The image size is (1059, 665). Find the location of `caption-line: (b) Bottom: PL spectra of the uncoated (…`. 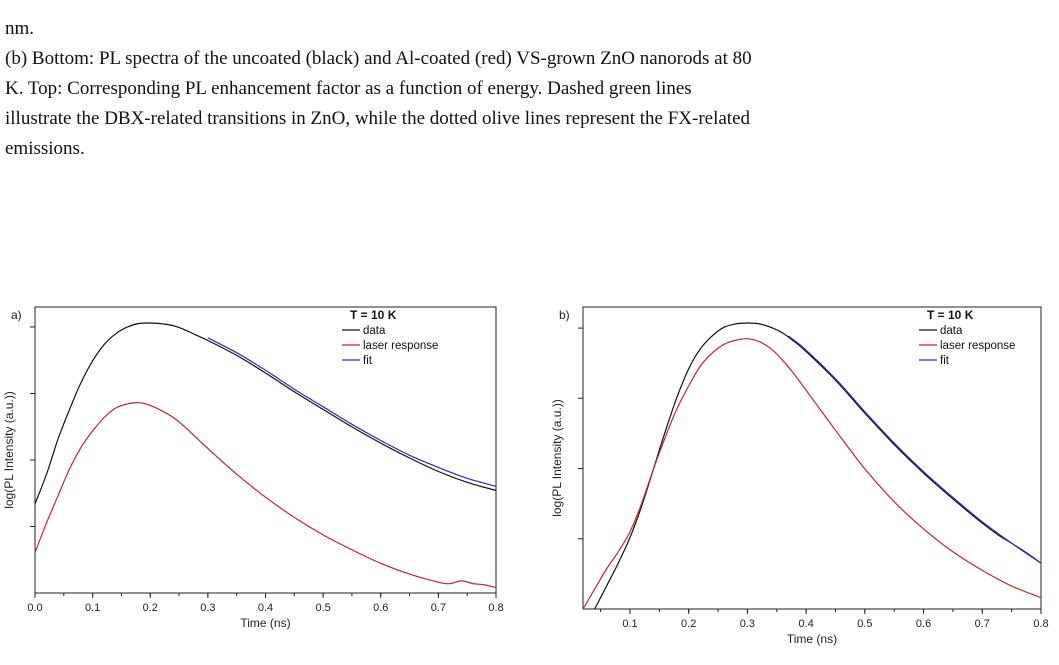

caption-line: (b) Bottom: PL spectra of the uncoated (… is located at coordinates (378, 58).